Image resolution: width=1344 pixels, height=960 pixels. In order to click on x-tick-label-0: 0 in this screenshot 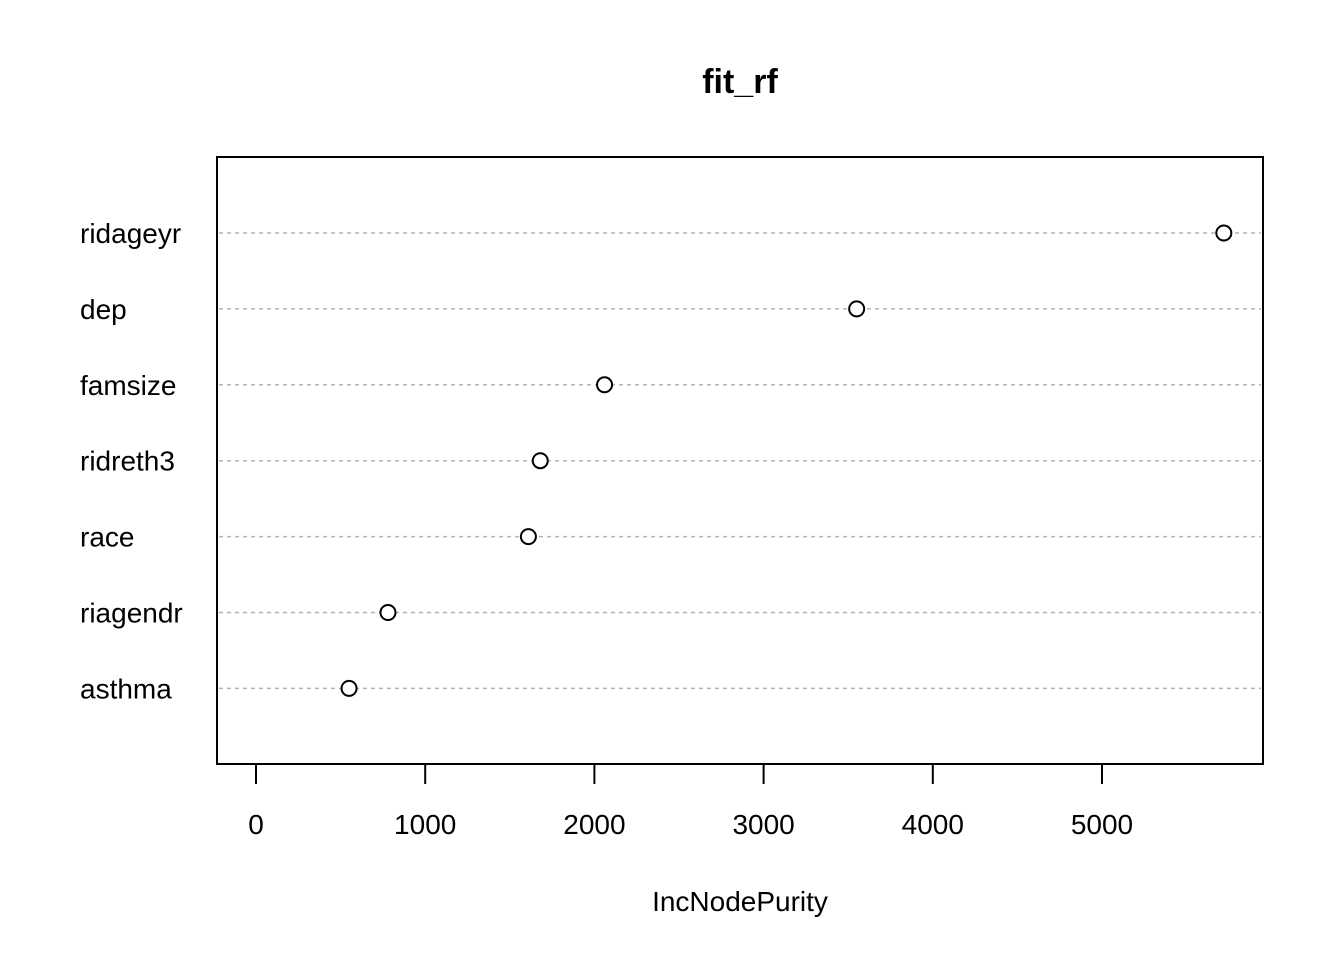, I will do `click(256, 824)`.